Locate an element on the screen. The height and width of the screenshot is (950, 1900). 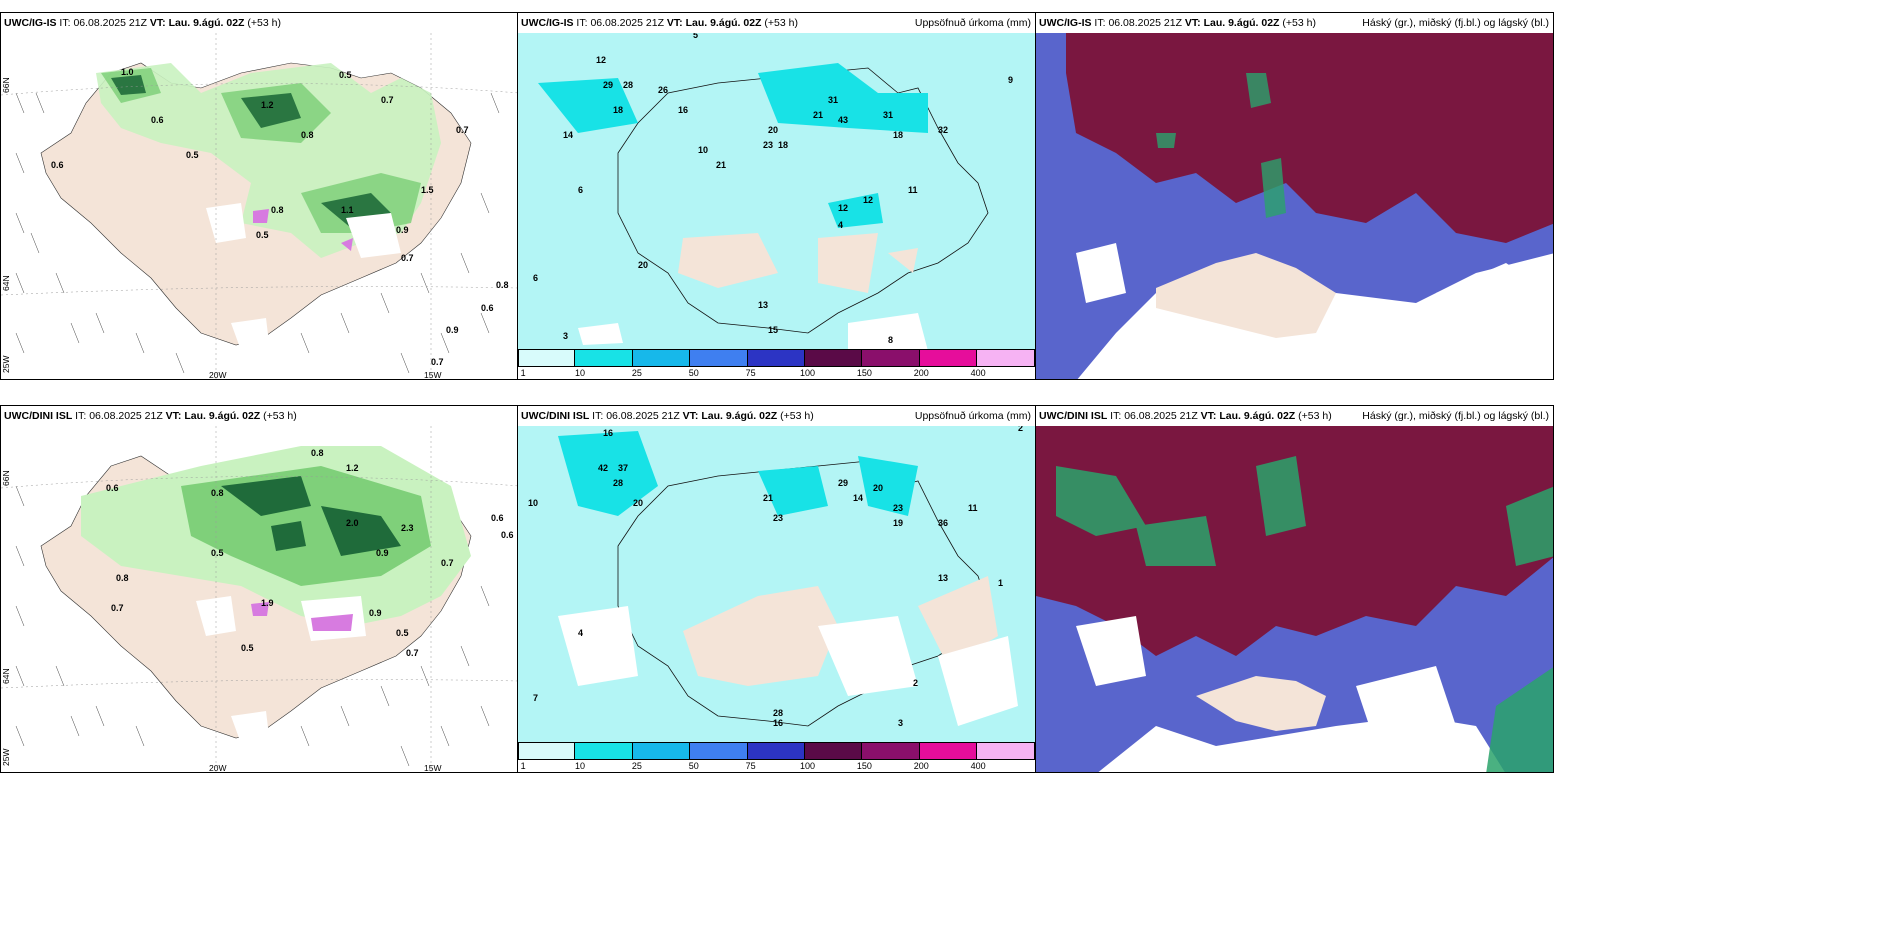
precip-value: 8 is located at coordinates (890, 340).